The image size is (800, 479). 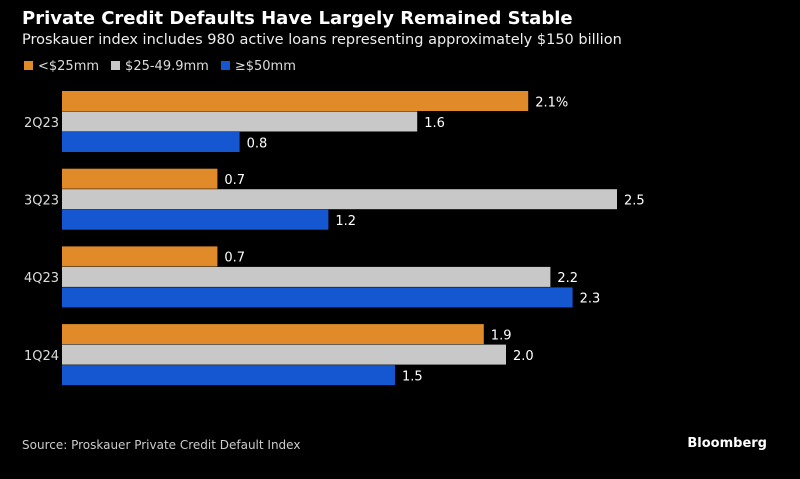 I want to click on data-label: 2.1%, so click(x=551, y=102).